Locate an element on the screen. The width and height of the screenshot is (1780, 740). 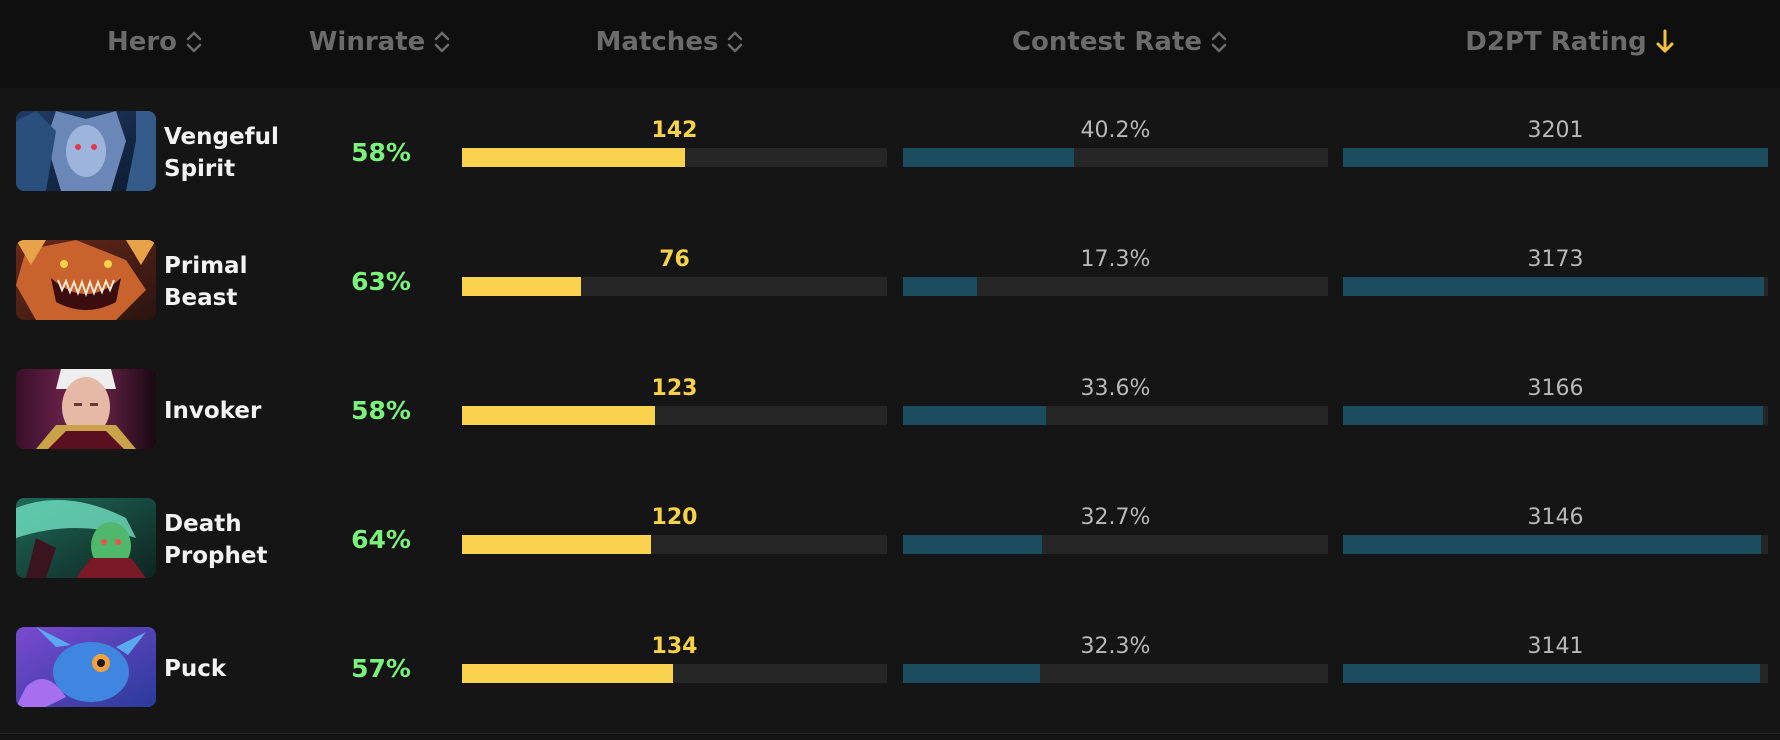
winrate-value: 64% is located at coordinates (381, 539).